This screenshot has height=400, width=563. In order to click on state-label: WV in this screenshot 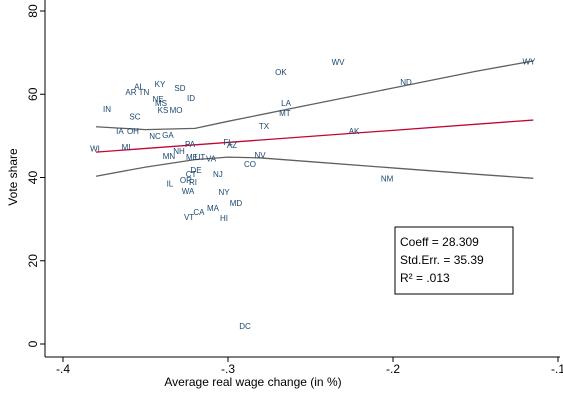, I will do `click(339, 62)`.